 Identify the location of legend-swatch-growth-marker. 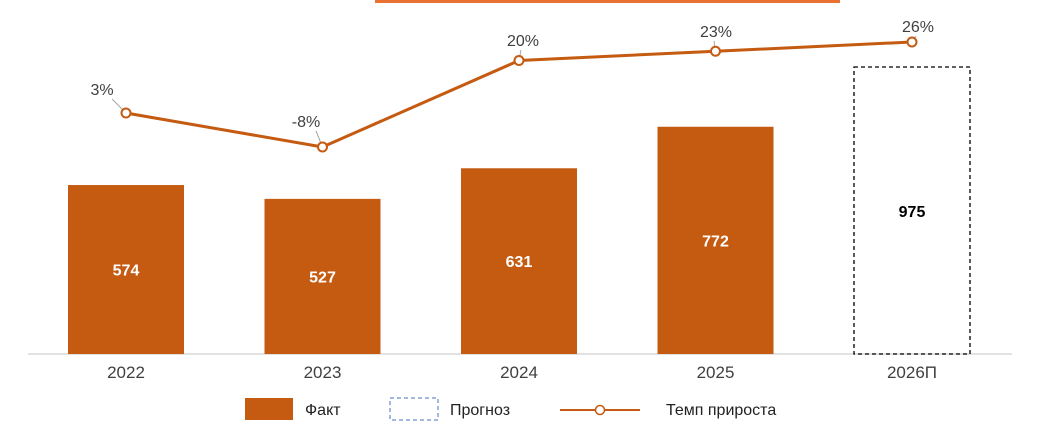
(600, 410).